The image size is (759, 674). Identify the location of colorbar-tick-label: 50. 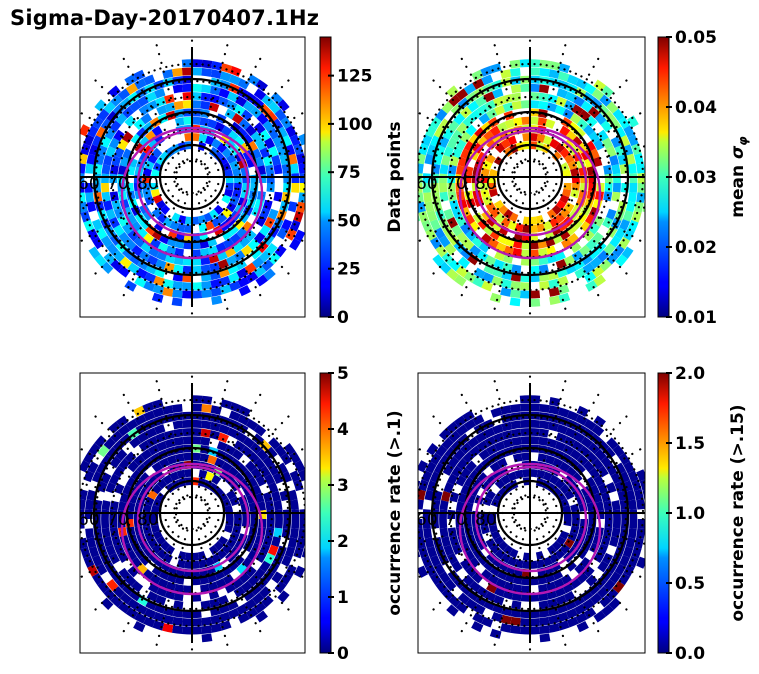
(349, 221).